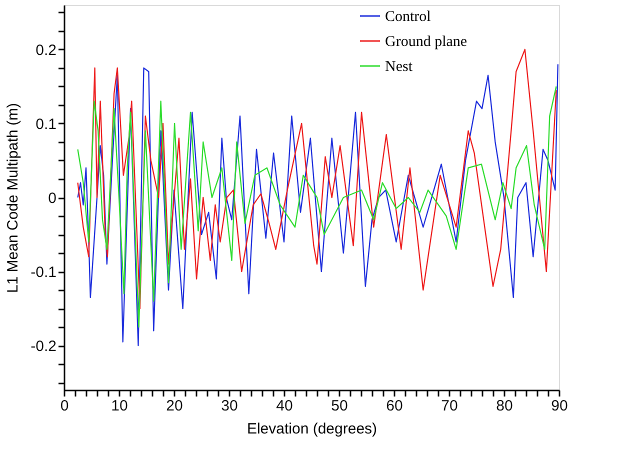  What do you see at coordinates (43, 273) in the screenshot?
I see `y-tick-label: -0.1` at bounding box center [43, 273].